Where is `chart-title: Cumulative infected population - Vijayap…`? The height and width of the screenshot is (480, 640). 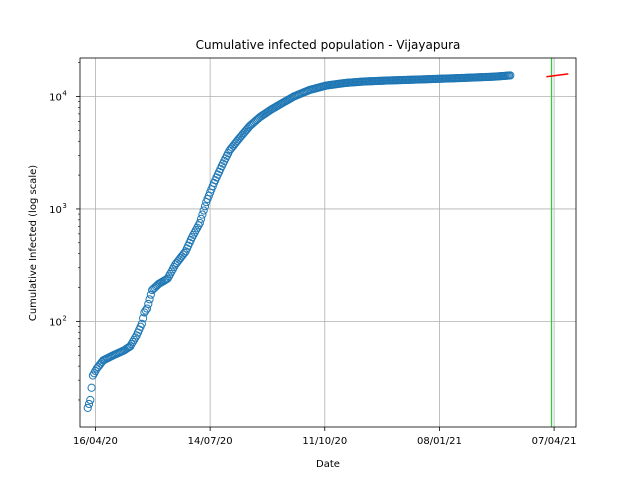
chart-title: Cumulative infected population - Vijayap… is located at coordinates (328, 45).